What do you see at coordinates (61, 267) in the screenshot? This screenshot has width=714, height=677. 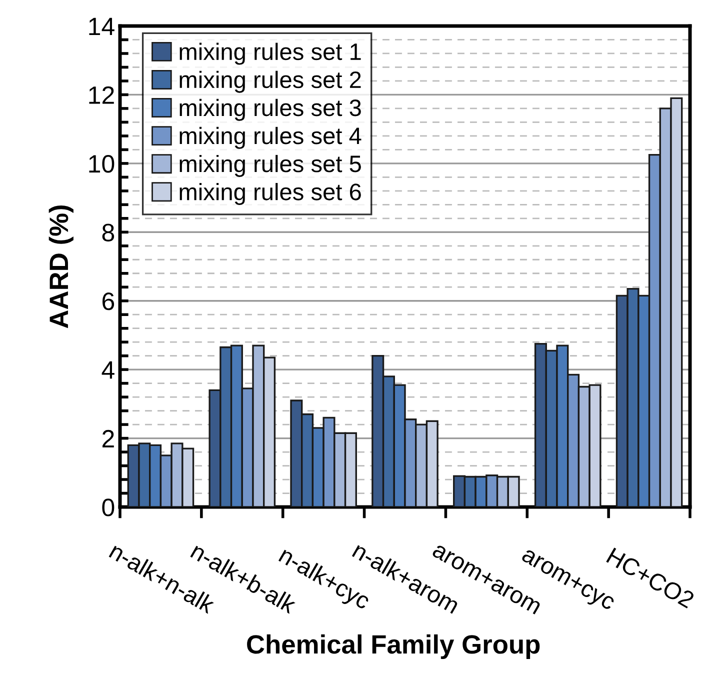 I see `y-axis-title: AARD (%)` at bounding box center [61, 267].